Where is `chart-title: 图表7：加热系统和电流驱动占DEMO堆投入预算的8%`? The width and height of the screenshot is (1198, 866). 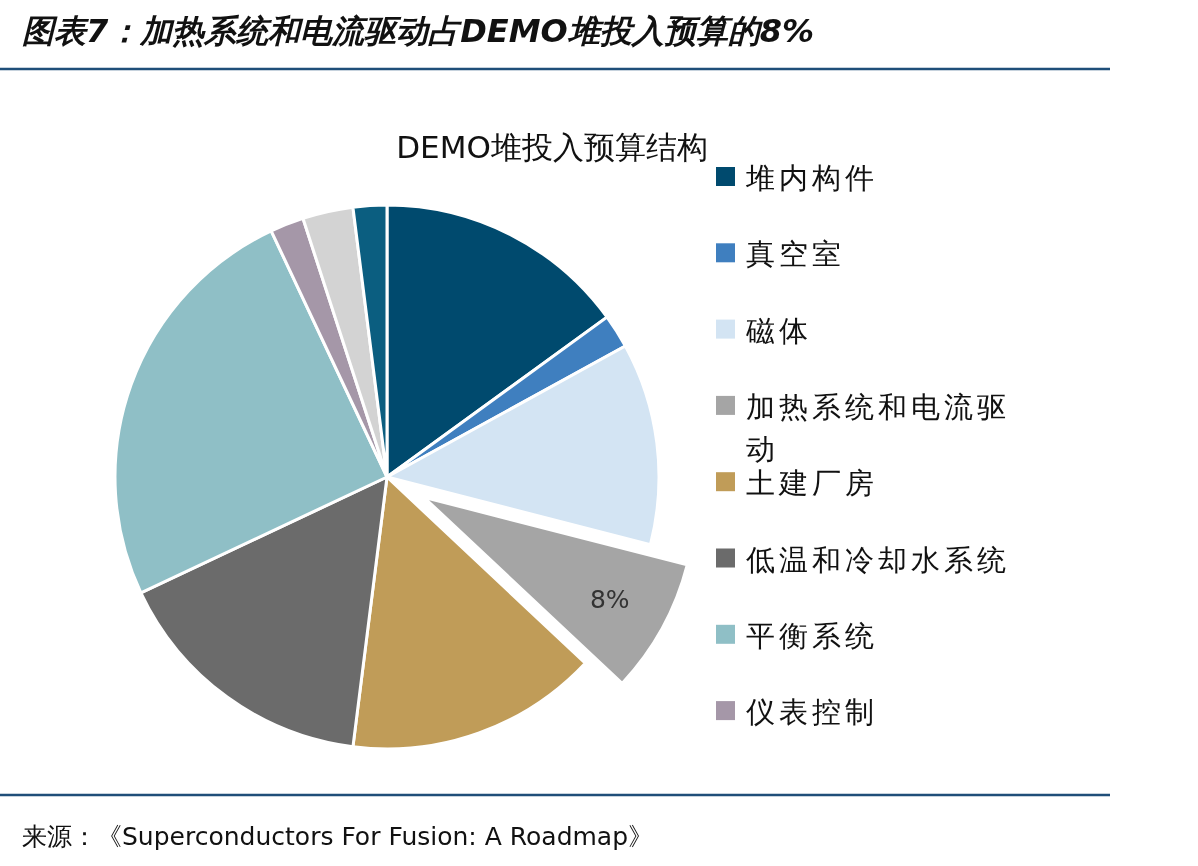
chart-title: 图表7：加热系统和电流驱动占DEMO堆投入预算的8% is located at coordinates (418, 31).